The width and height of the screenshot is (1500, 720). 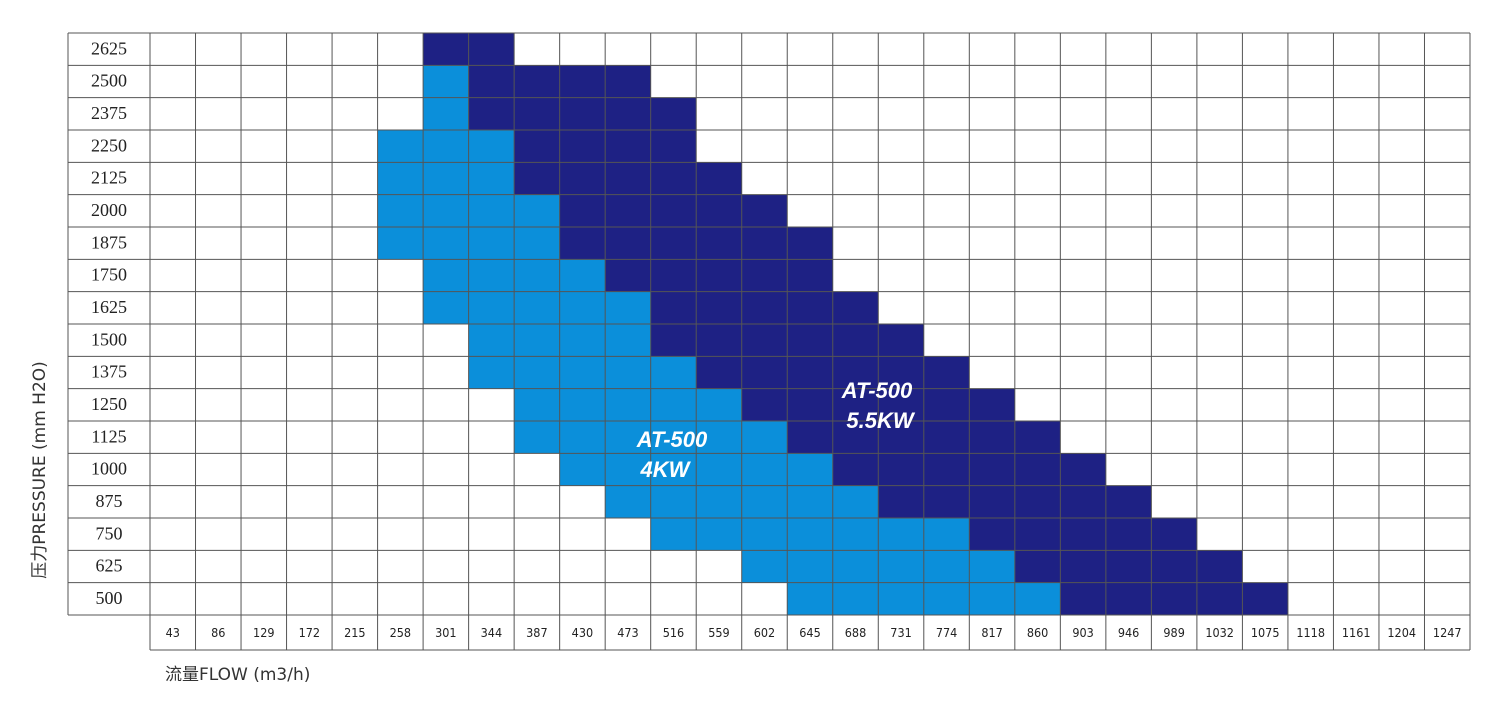 I want to click on pressure-label: 1750, so click(x=109, y=275).